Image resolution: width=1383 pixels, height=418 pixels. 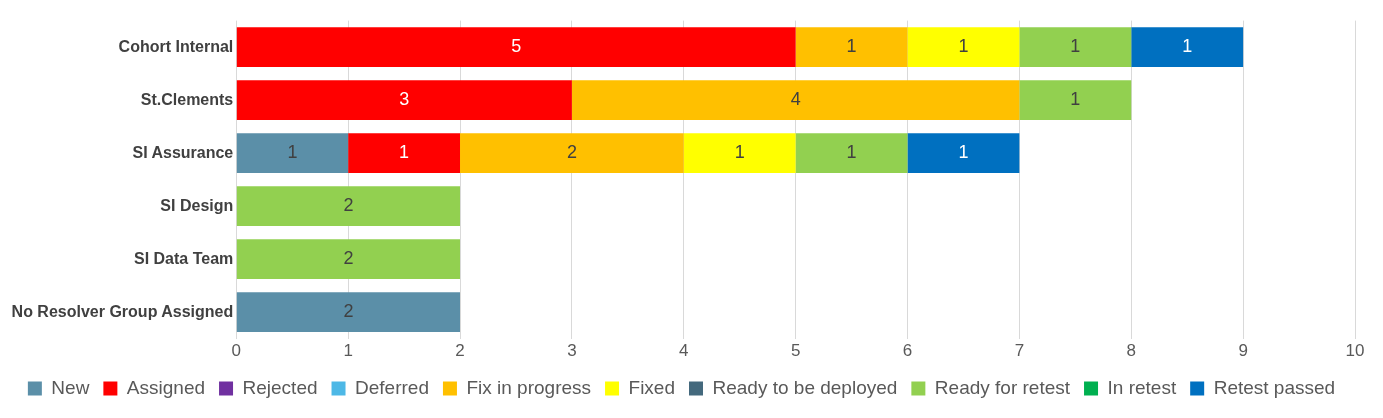 I want to click on legend-label: New, so click(x=70, y=387).